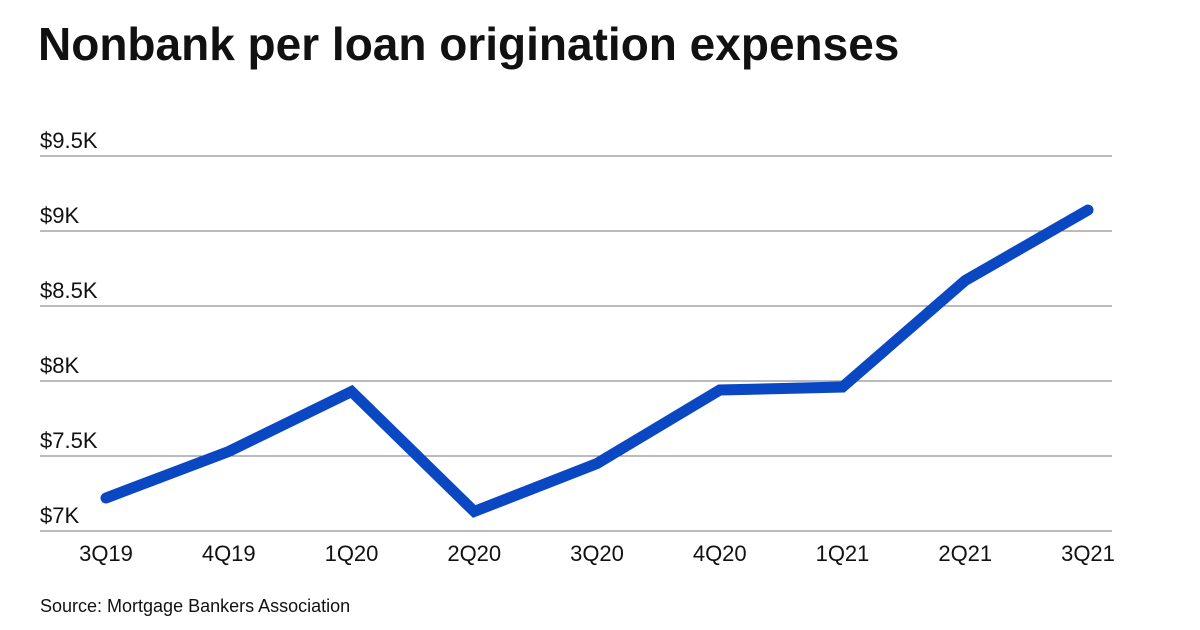  I want to click on x-tick-label: 3Q21, so click(1088, 553).